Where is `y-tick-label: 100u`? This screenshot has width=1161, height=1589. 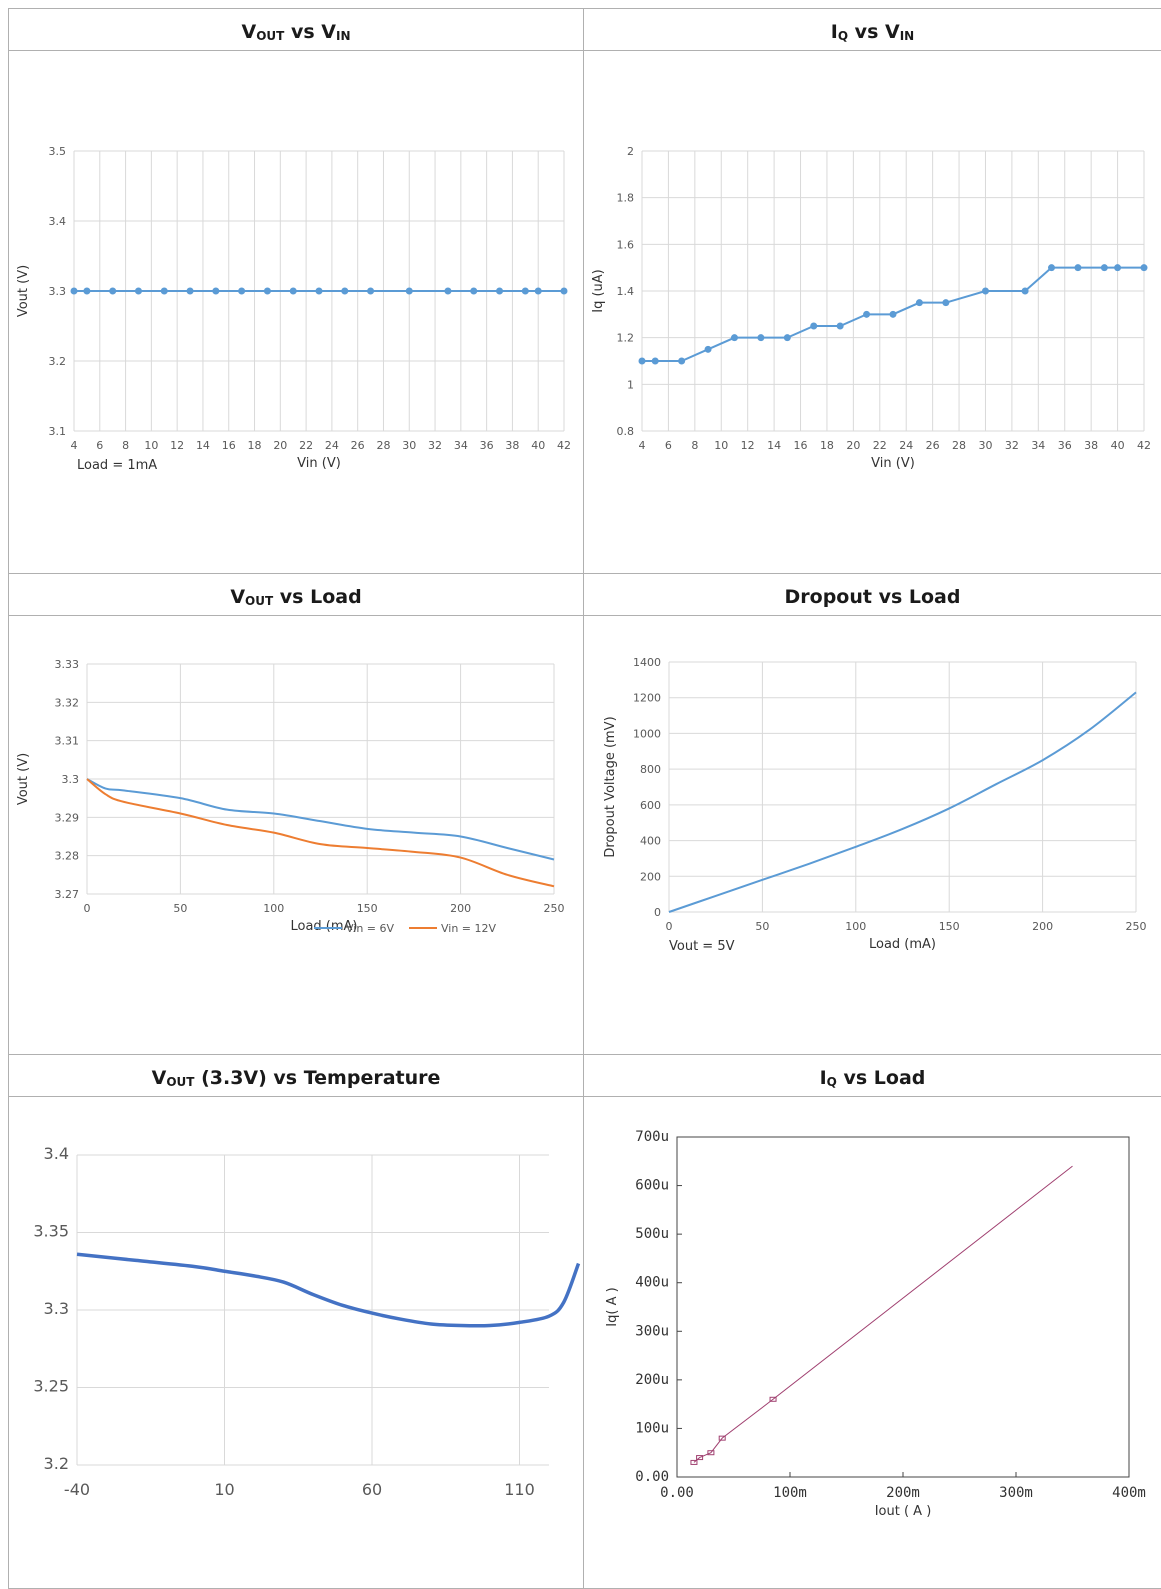 y-tick-label: 100u is located at coordinates (652, 1428).